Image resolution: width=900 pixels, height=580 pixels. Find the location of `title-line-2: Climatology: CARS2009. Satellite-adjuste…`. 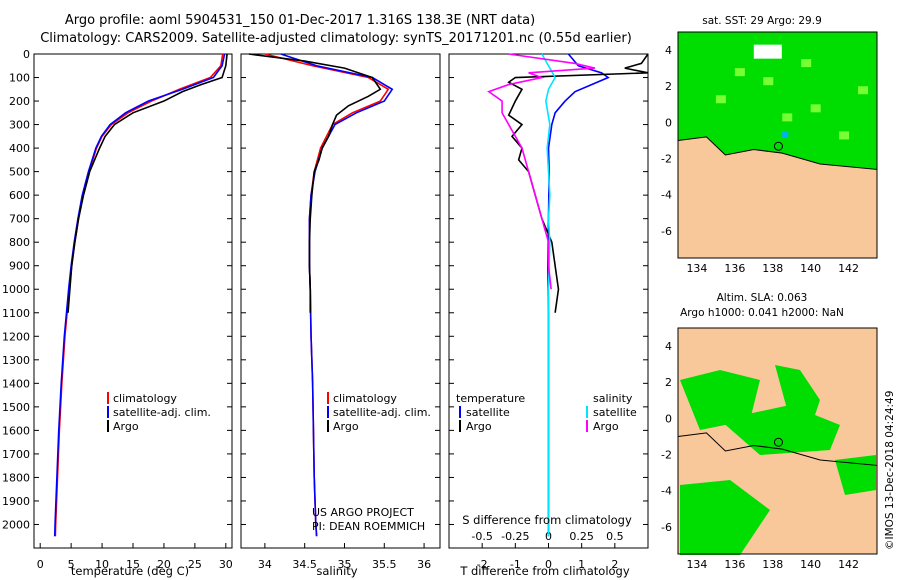

title-line-2: Climatology: CARS2009. Satellite-adjuste… is located at coordinates (336, 38).